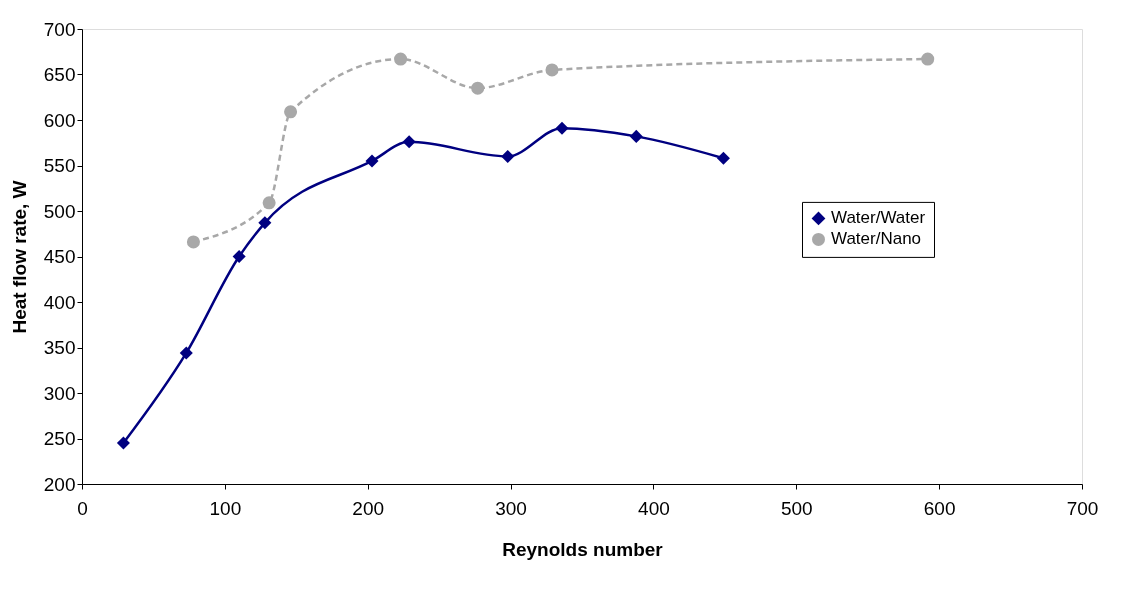  I want to click on y-tick-label: 700, so click(59, 29).